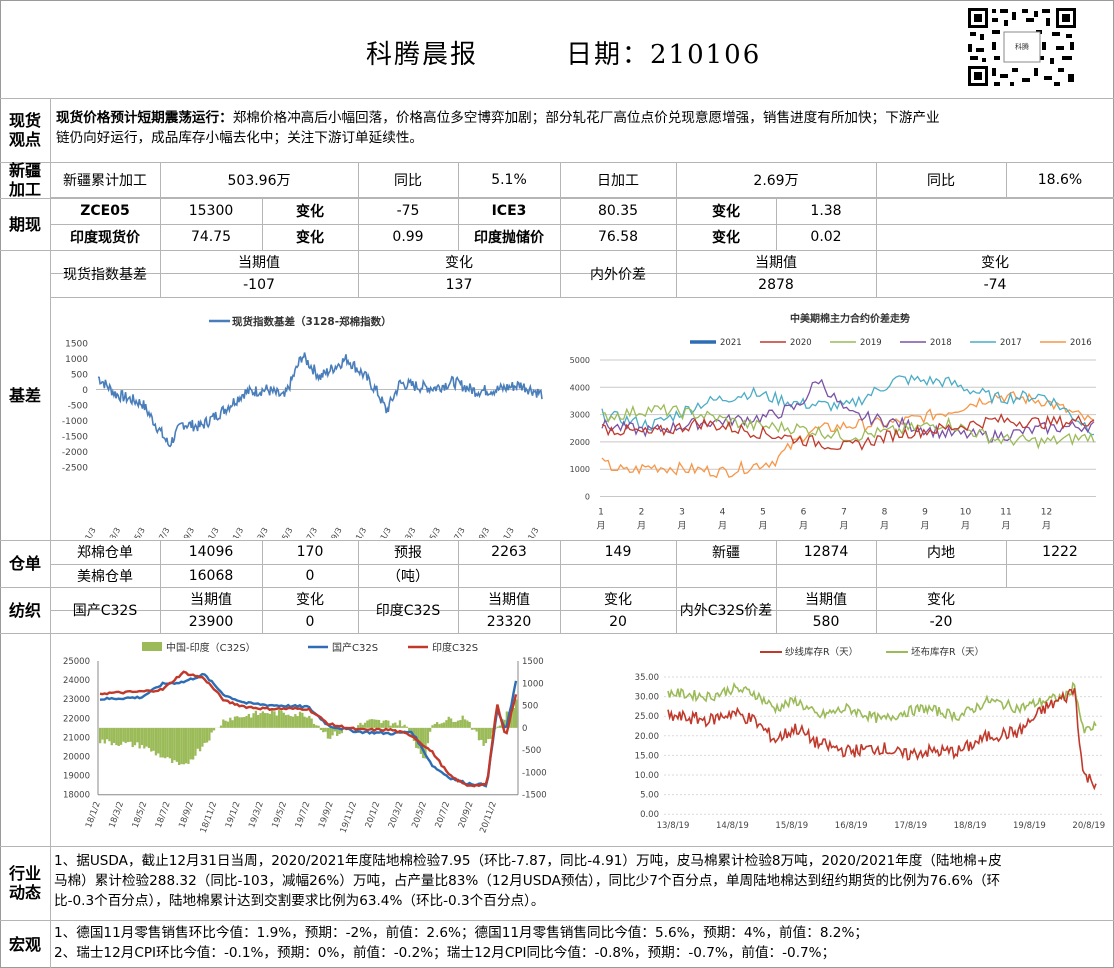  What do you see at coordinates (211, 575) in the screenshot?
I see `wh-us-val: 16068` at bounding box center [211, 575].